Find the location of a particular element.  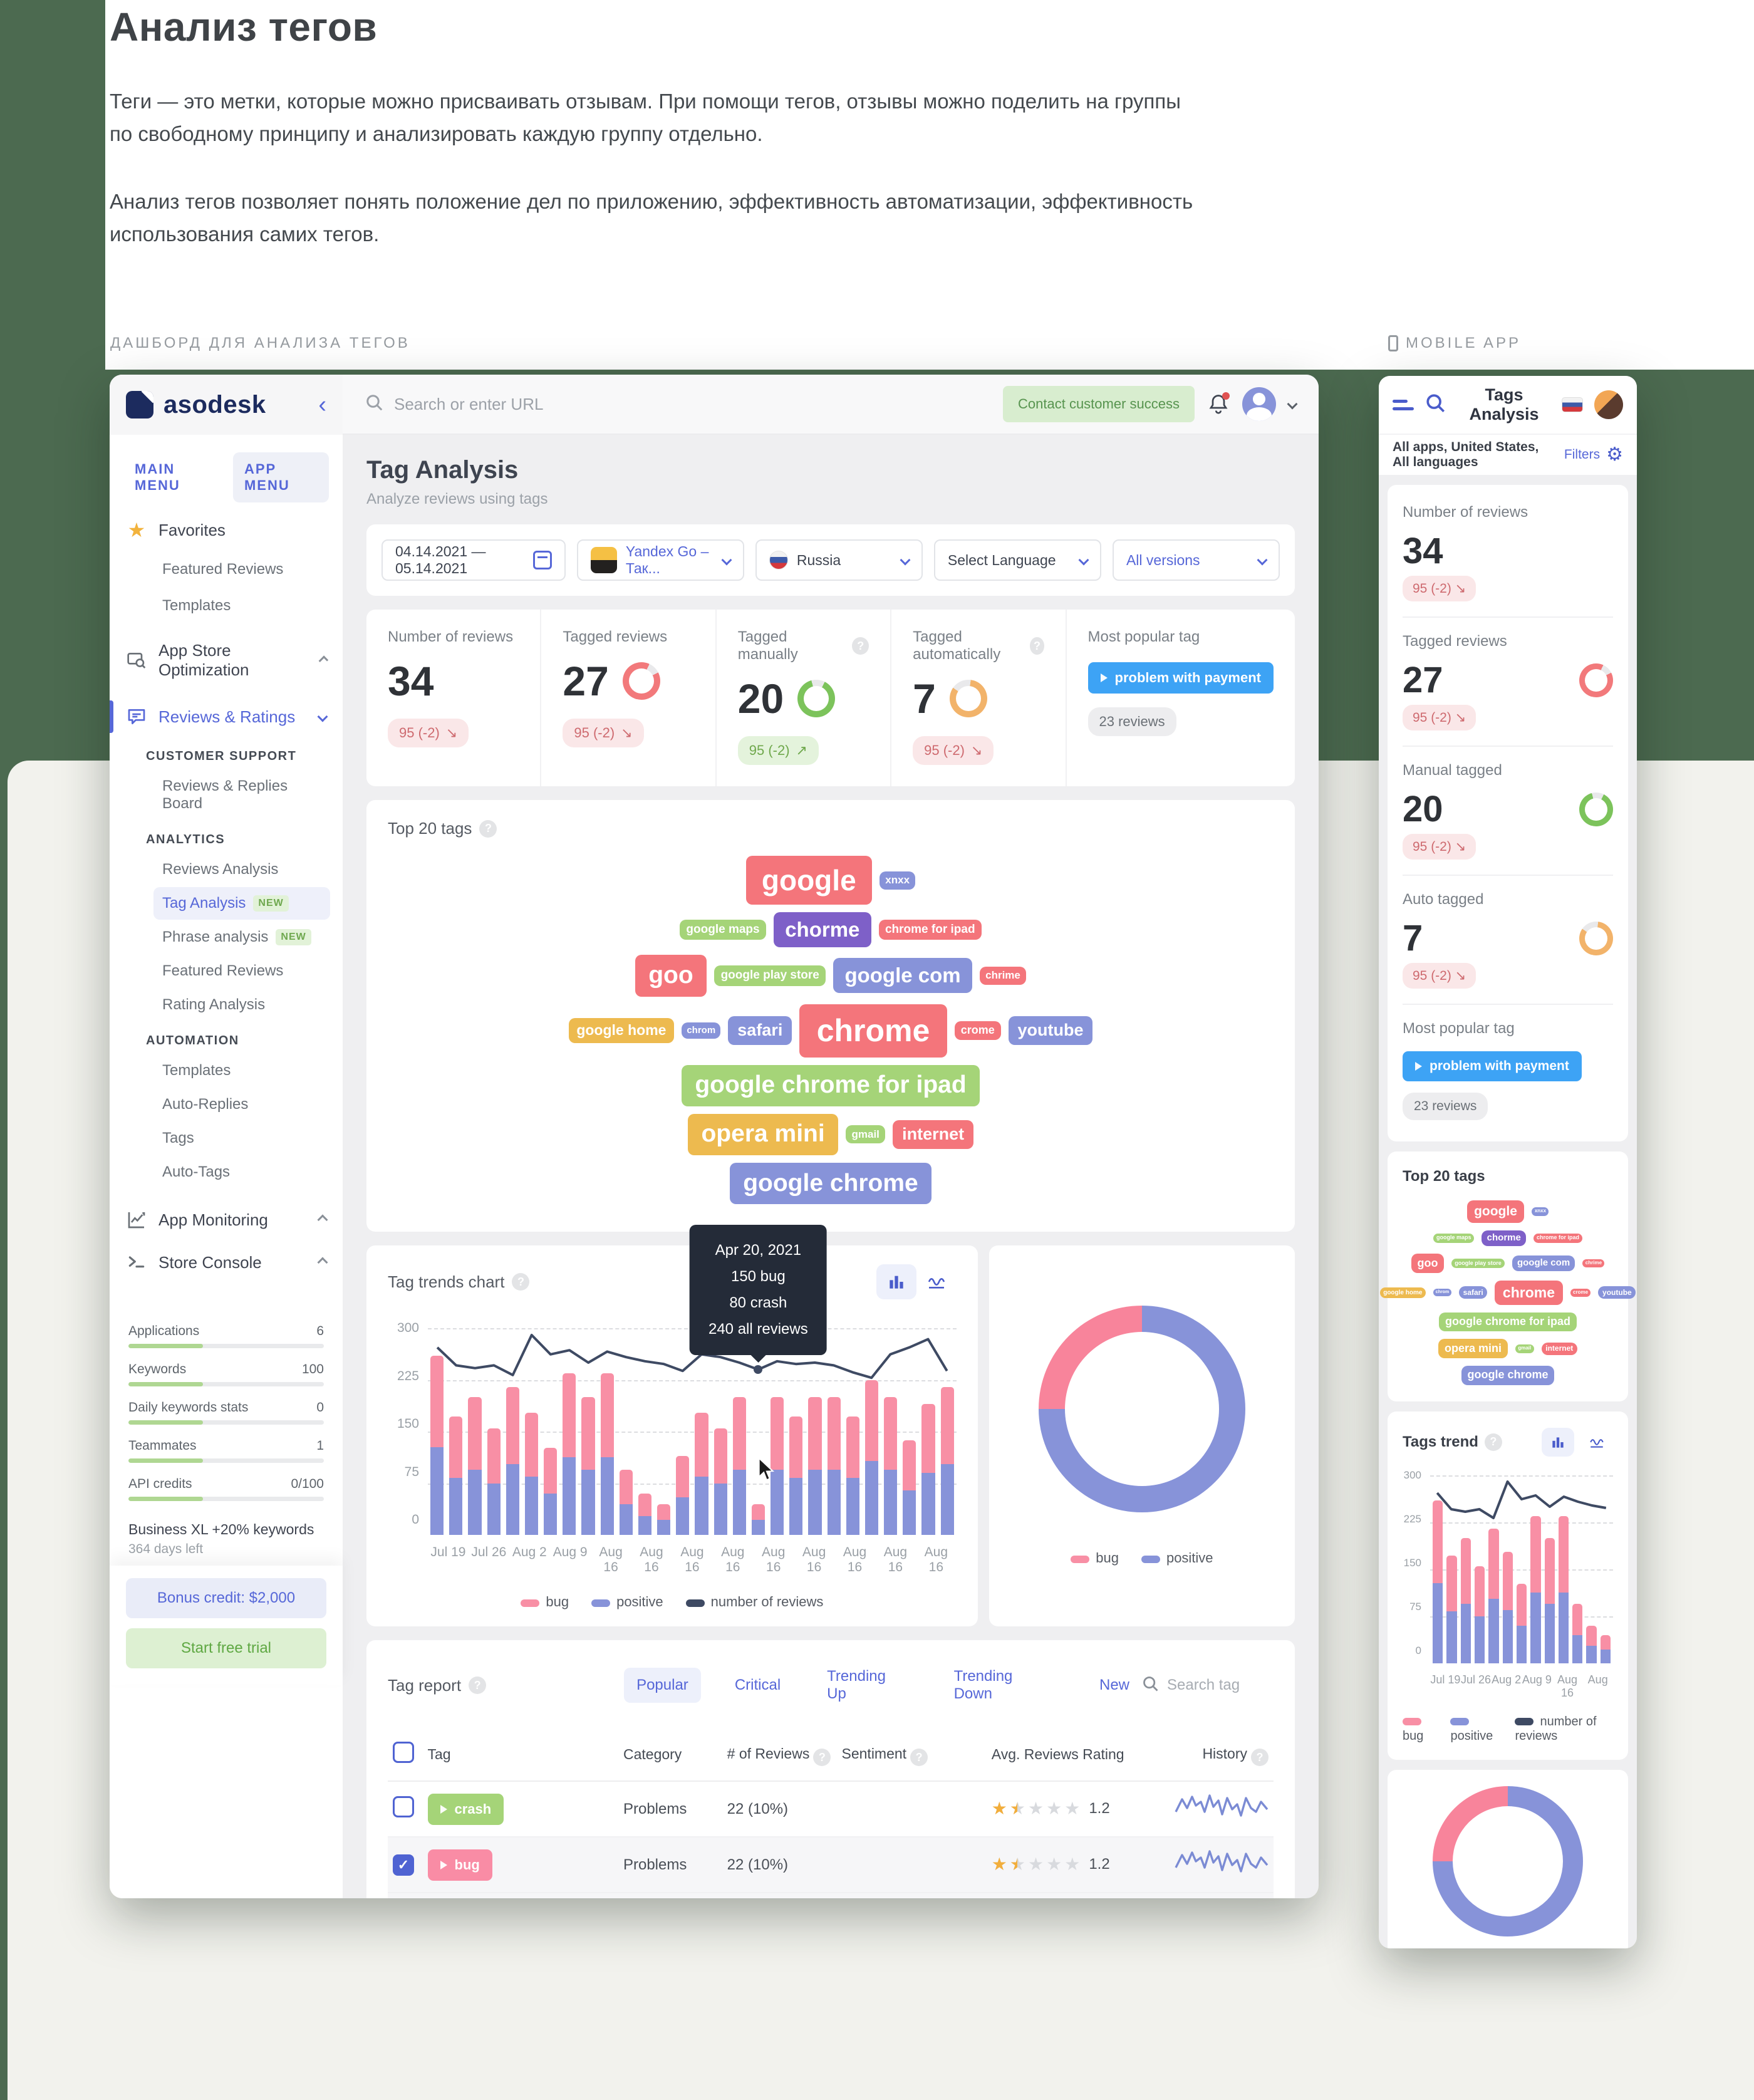

sidebar-item-phrase-analysis: Phrase analysis NEW is located at coordinates (241, 937).